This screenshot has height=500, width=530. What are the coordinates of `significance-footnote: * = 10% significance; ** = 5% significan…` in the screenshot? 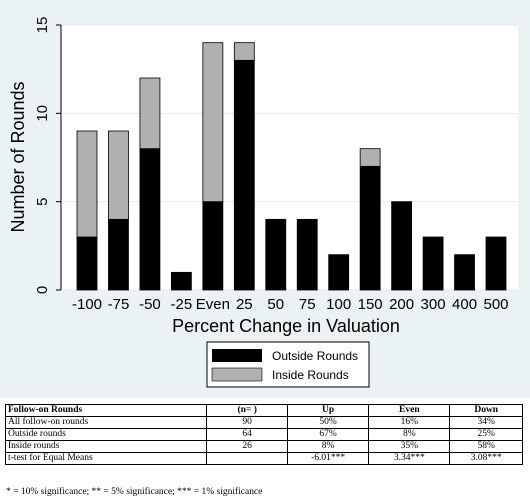 It's located at (134, 492).